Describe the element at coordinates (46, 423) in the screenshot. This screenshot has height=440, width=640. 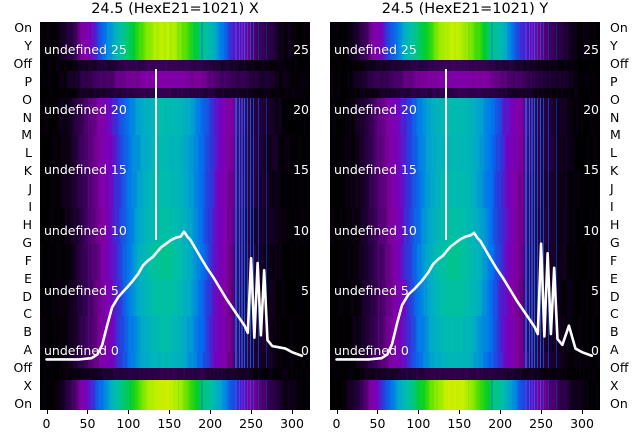
I see `x-tick-label-0: 0` at that location.